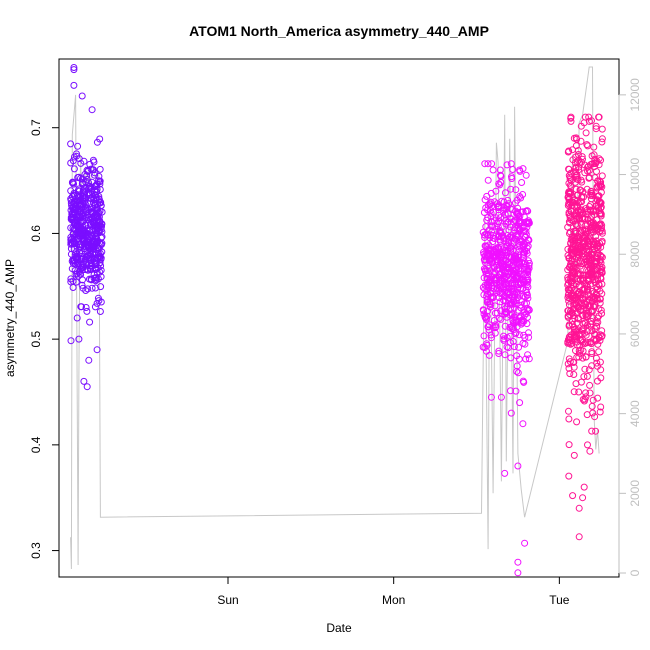  Describe the element at coordinates (635, 413) in the screenshot. I see `y2-tick-label: 4000` at that location.